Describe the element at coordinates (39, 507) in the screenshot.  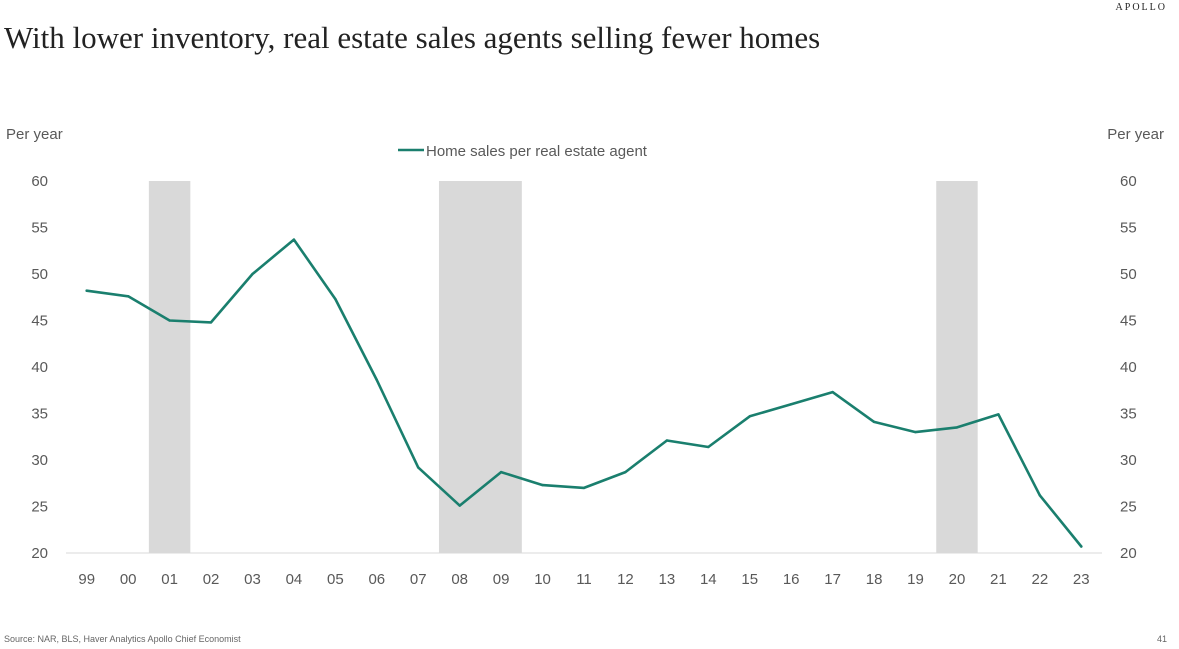
I see `y-tick-label-left: 25` at that location.